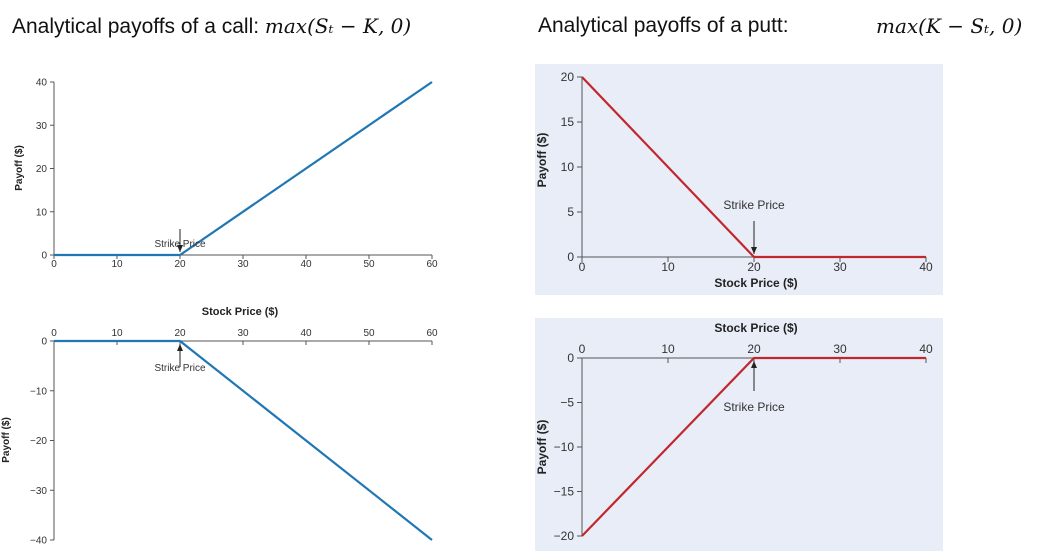  What do you see at coordinates (949, 26) in the screenshot?
I see `put-formula: max(K − Sₜ, 0)` at bounding box center [949, 26].